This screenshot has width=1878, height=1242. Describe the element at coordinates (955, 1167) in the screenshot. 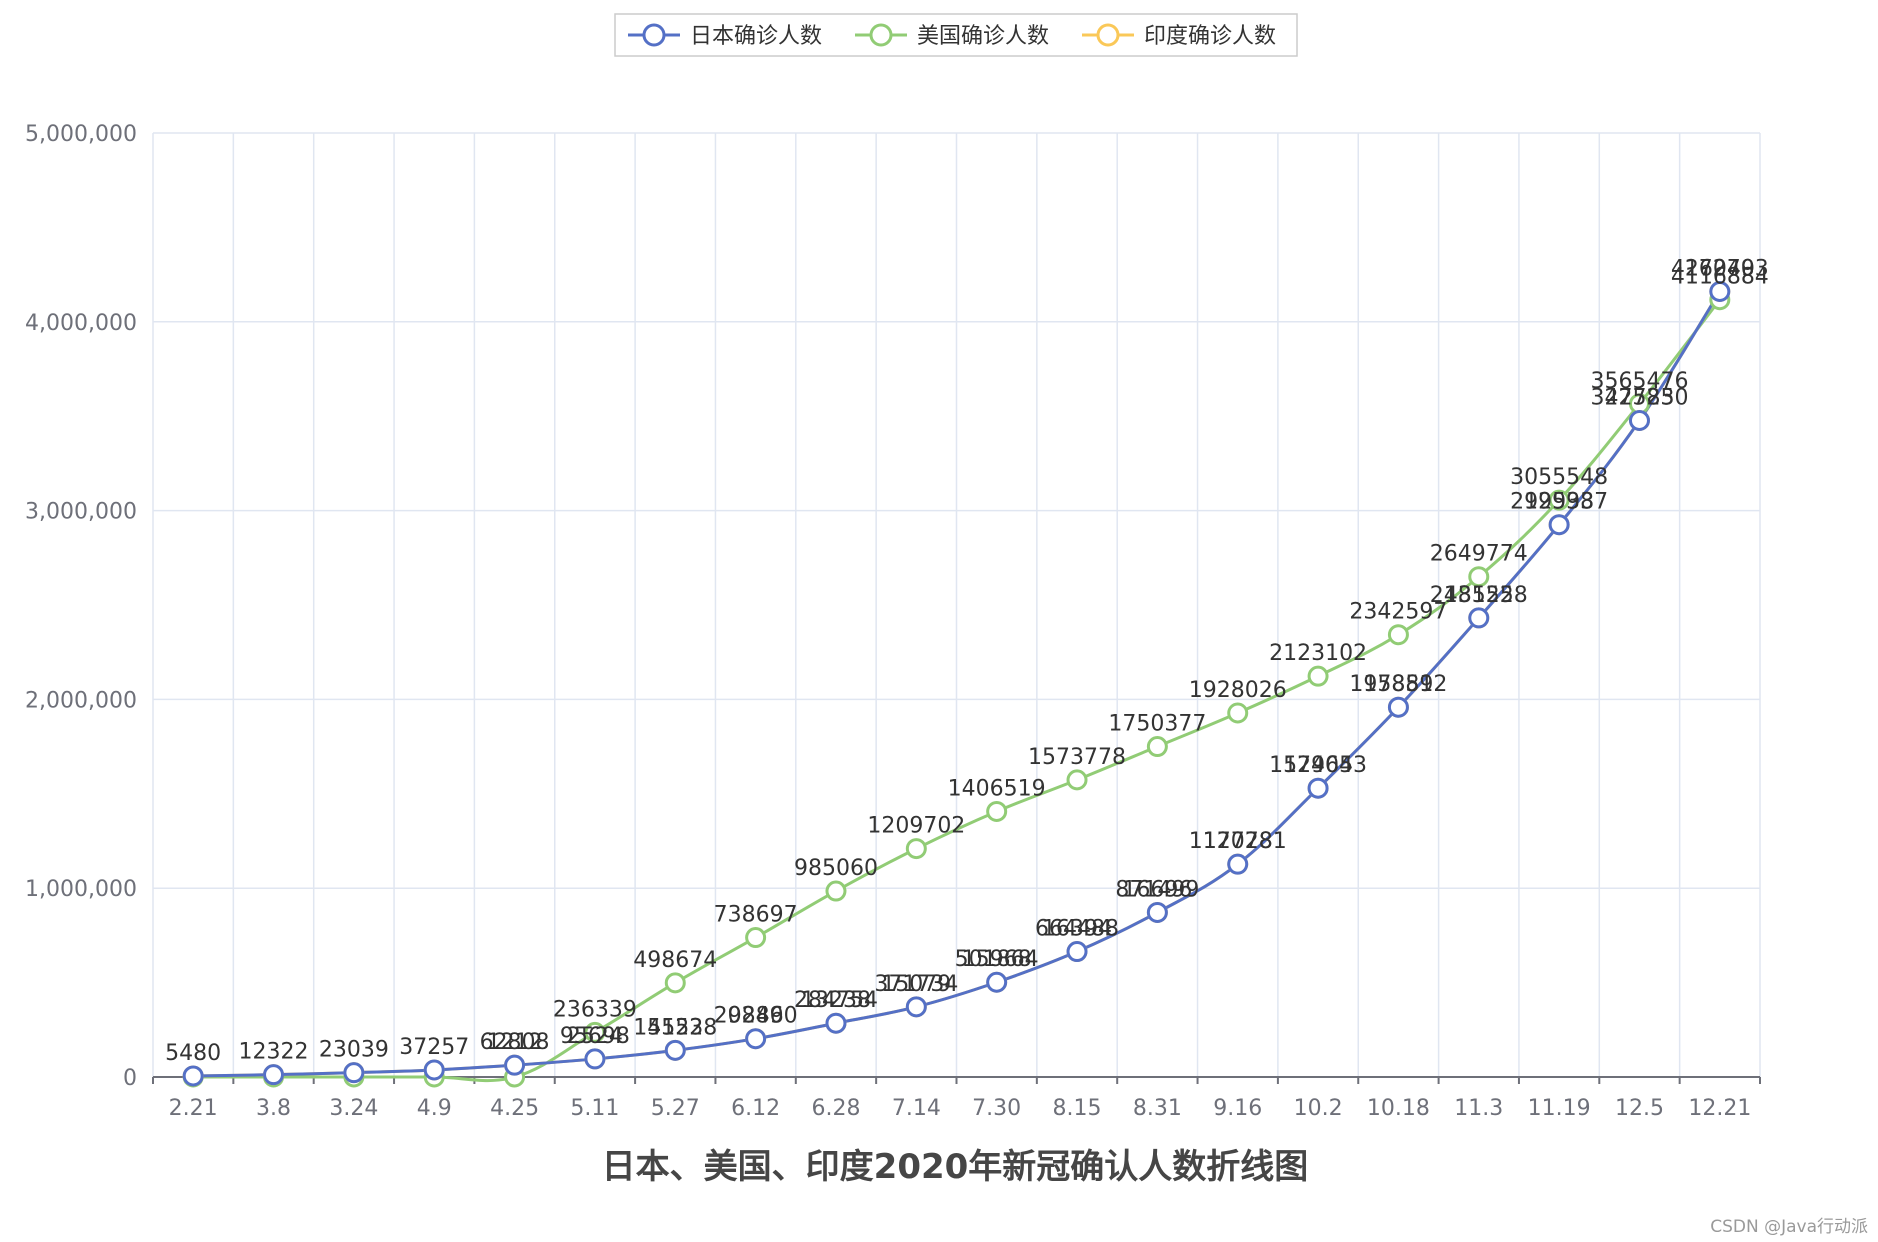

I see `chart-title: 日本、美国、印度2020年新冠确认人数折线图` at that location.